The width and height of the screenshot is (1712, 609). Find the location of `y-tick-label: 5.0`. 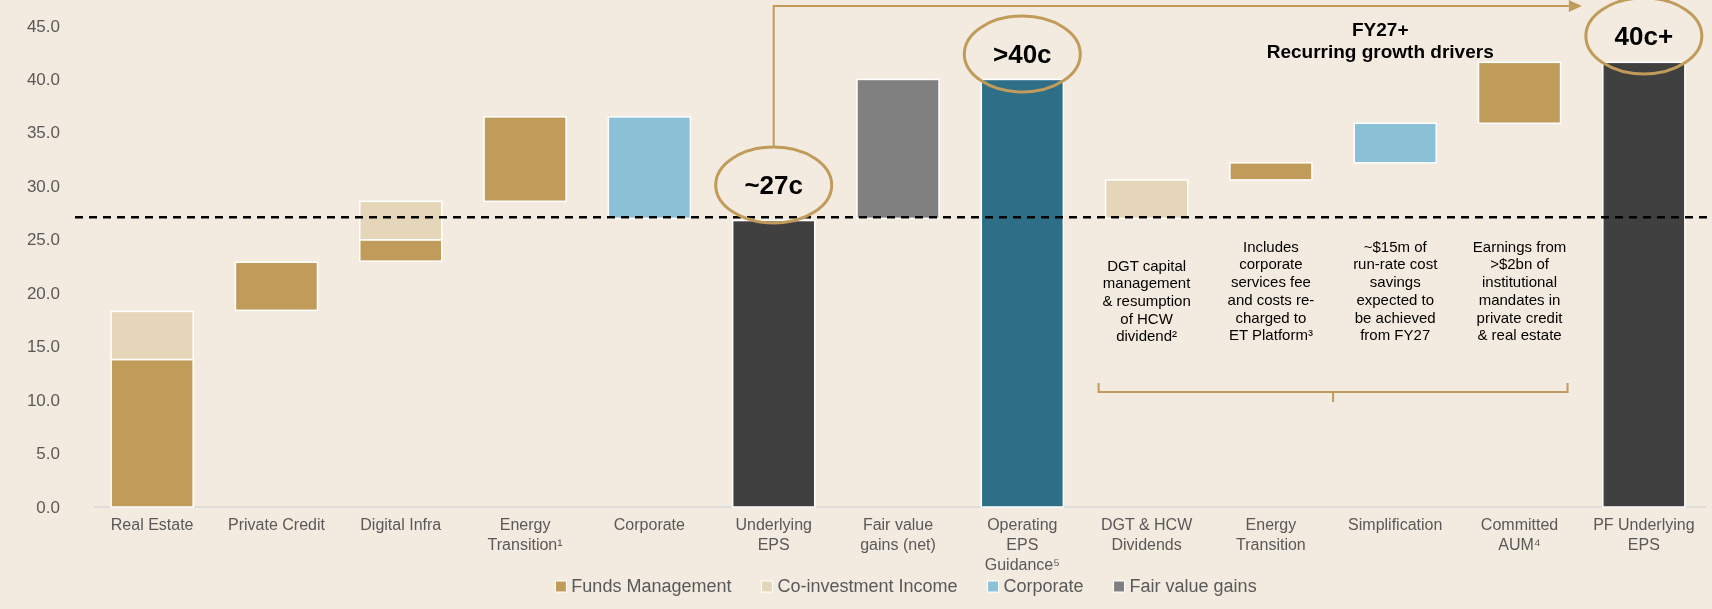

y-tick-label: 5.0 is located at coordinates (48, 454).